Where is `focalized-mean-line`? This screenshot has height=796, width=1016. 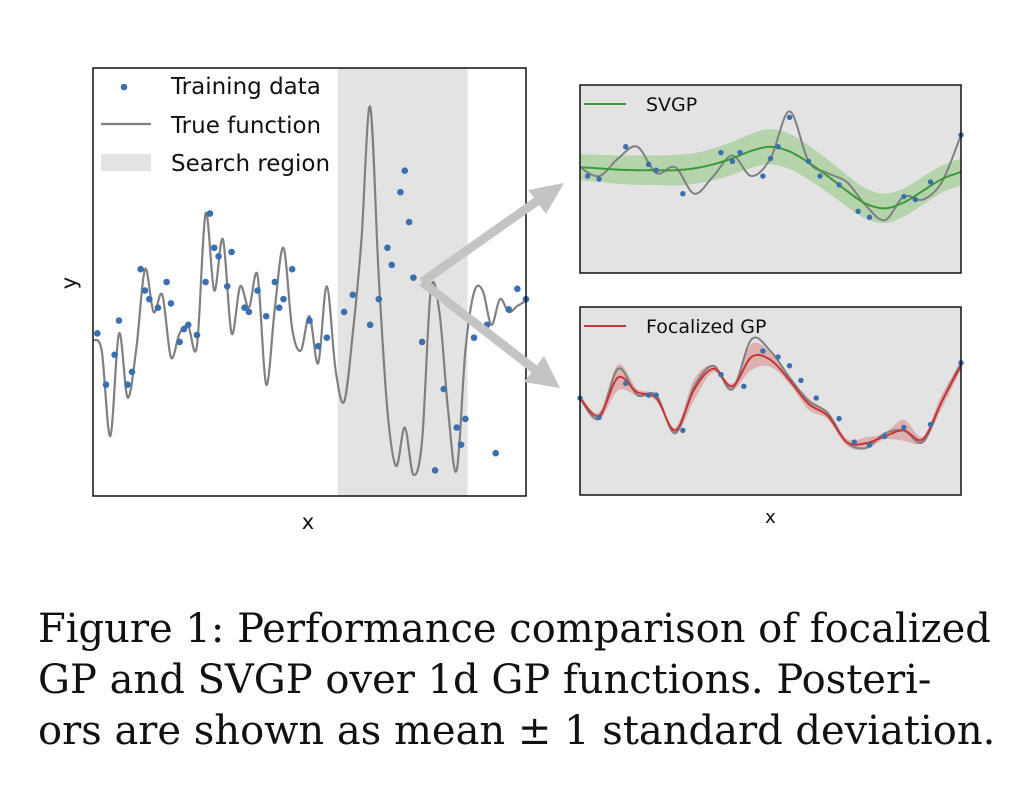 focalized-mean-line is located at coordinates (770, 399).